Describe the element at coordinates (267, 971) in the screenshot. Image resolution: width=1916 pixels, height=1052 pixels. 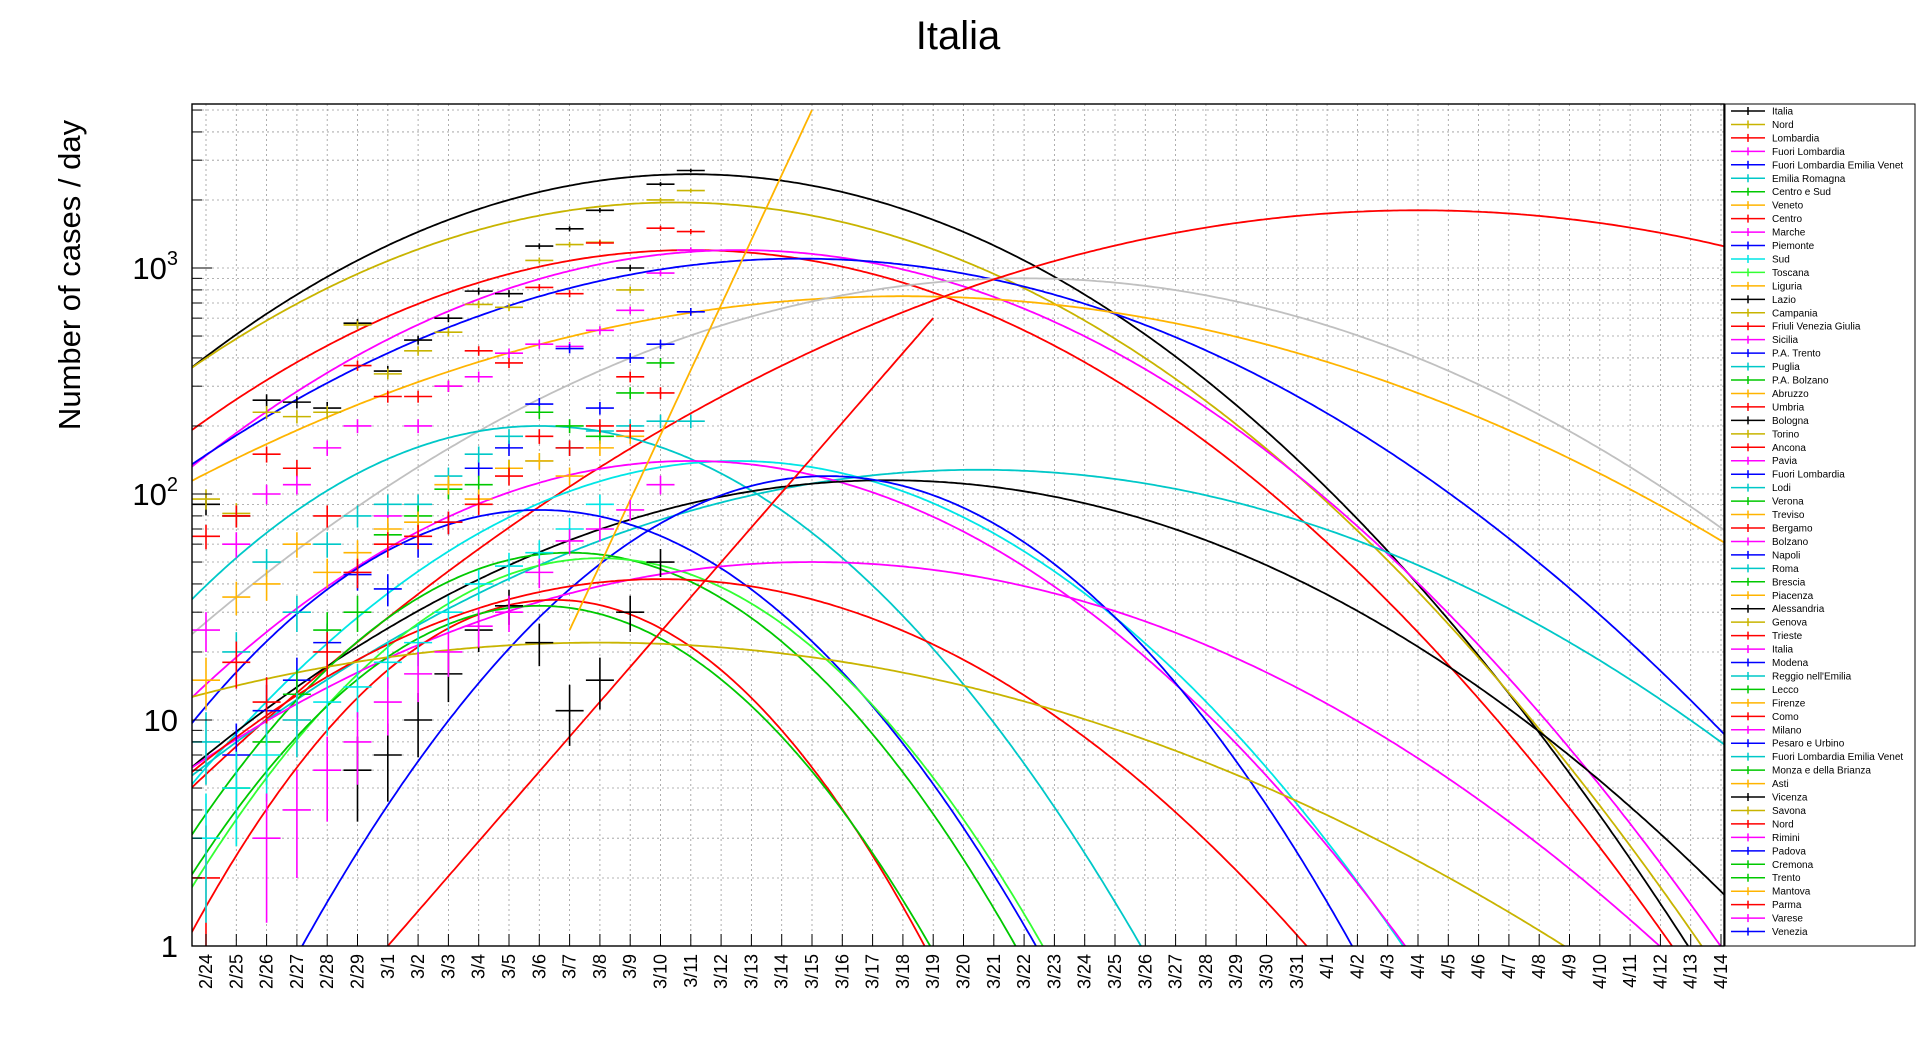
I see `x-tick-label: 2/26` at that location.